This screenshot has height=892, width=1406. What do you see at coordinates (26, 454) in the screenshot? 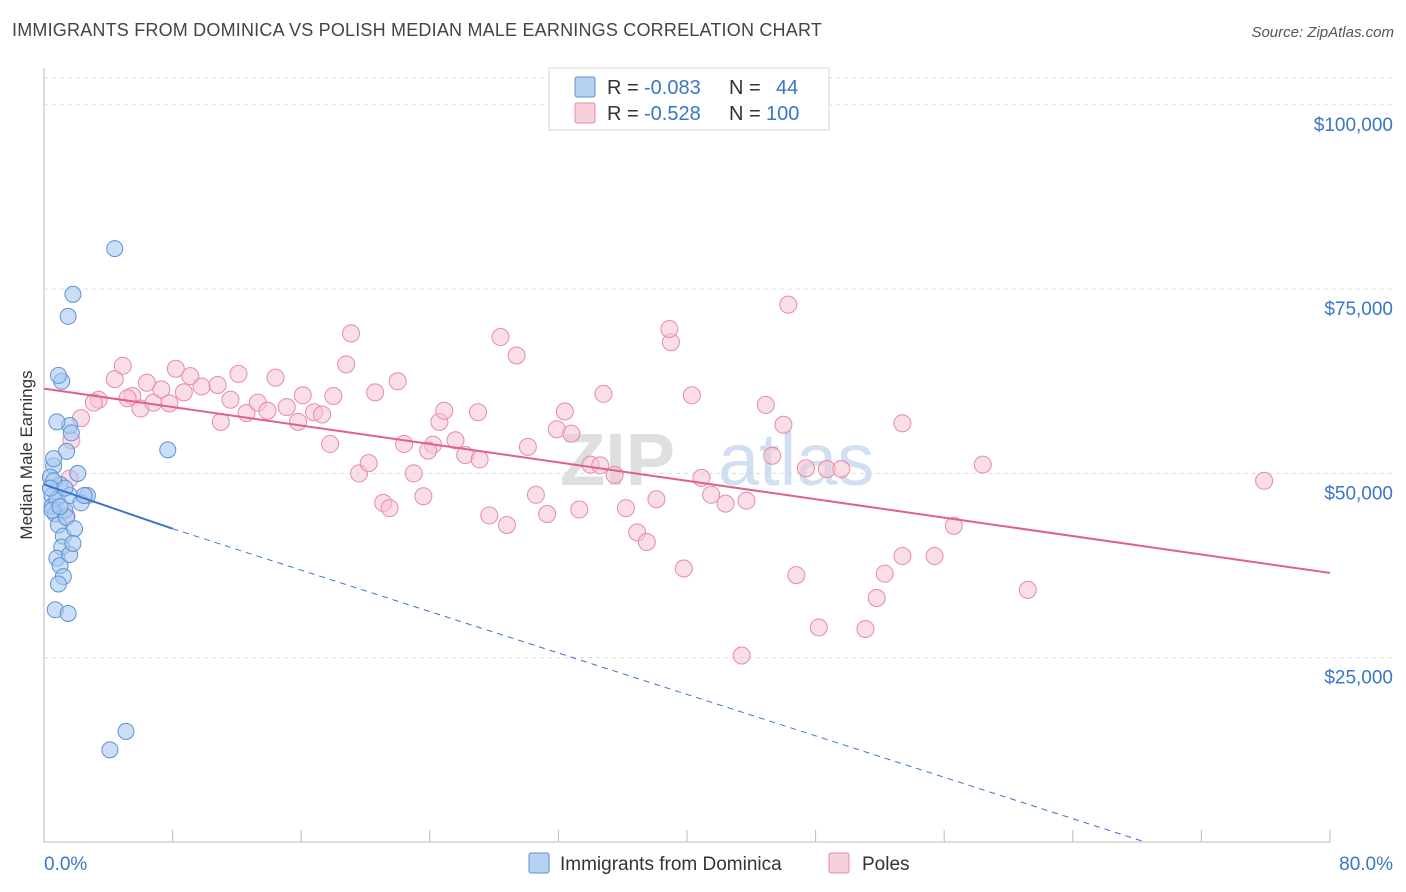
I see `y-axis-label: Median Male Earnings` at bounding box center [26, 454].